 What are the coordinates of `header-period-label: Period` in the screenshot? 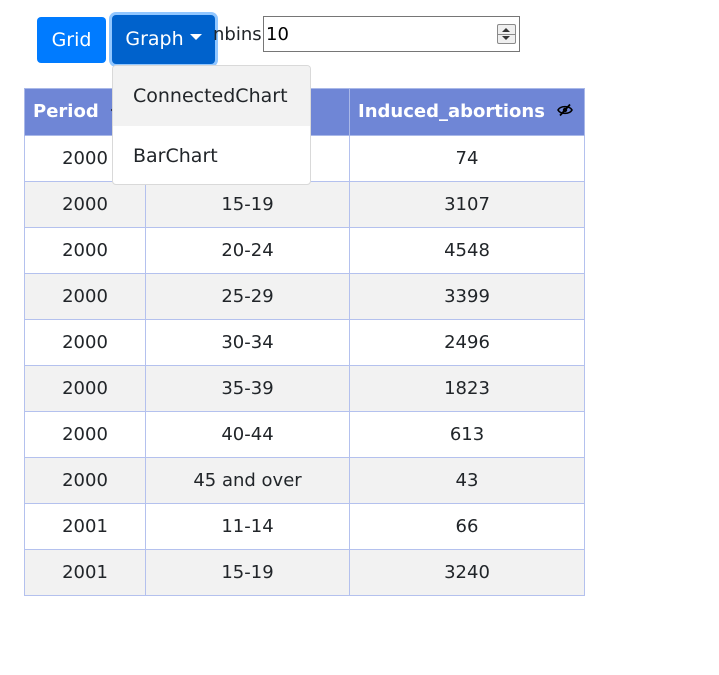 It's located at (66, 112).